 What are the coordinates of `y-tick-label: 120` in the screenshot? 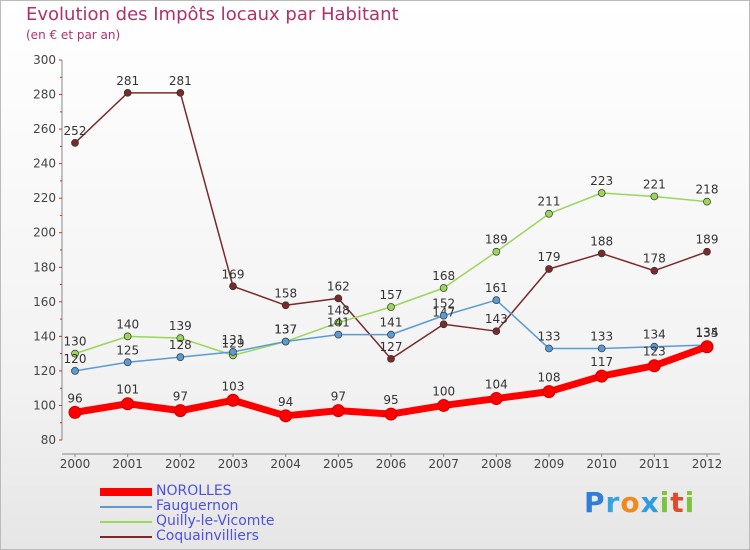 It's located at (44, 371).